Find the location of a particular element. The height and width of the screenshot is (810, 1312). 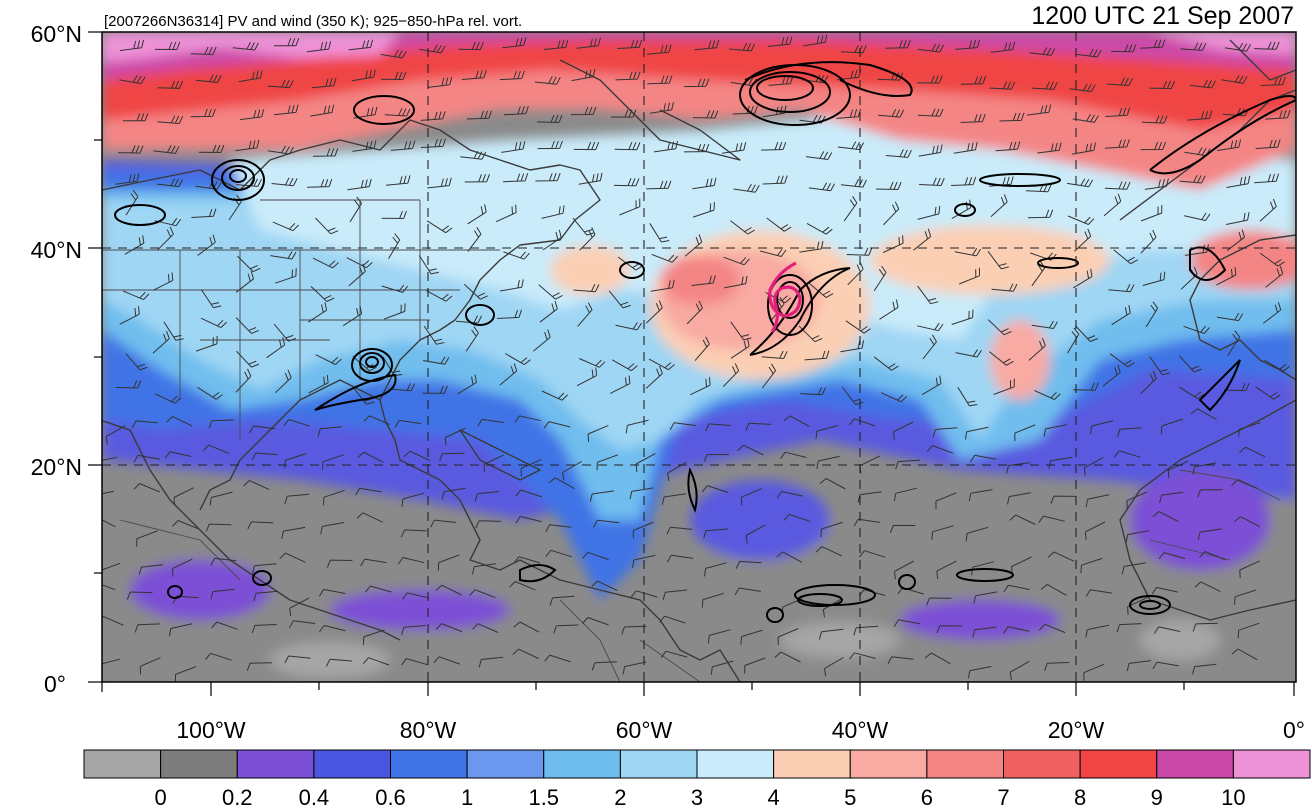

lon-label-40w: 40°W is located at coordinates (860, 730).